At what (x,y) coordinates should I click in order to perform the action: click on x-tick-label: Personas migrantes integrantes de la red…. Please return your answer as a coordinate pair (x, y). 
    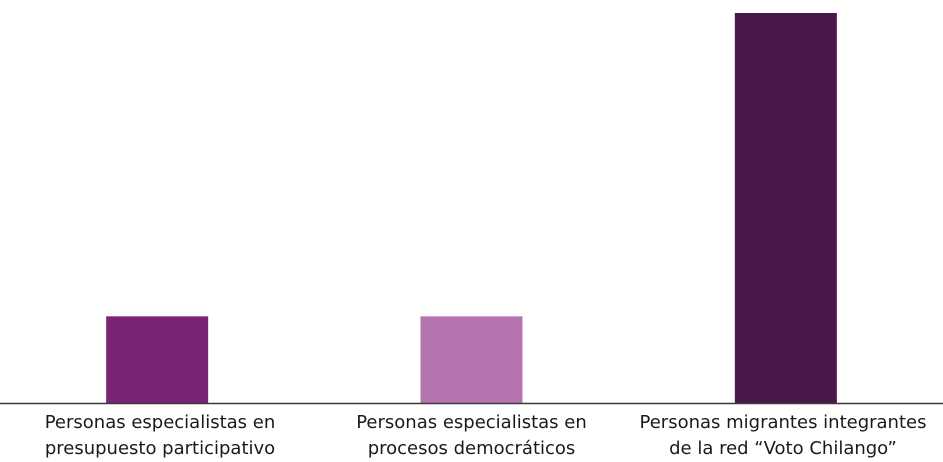
    Looking at the image, I should click on (783, 435).